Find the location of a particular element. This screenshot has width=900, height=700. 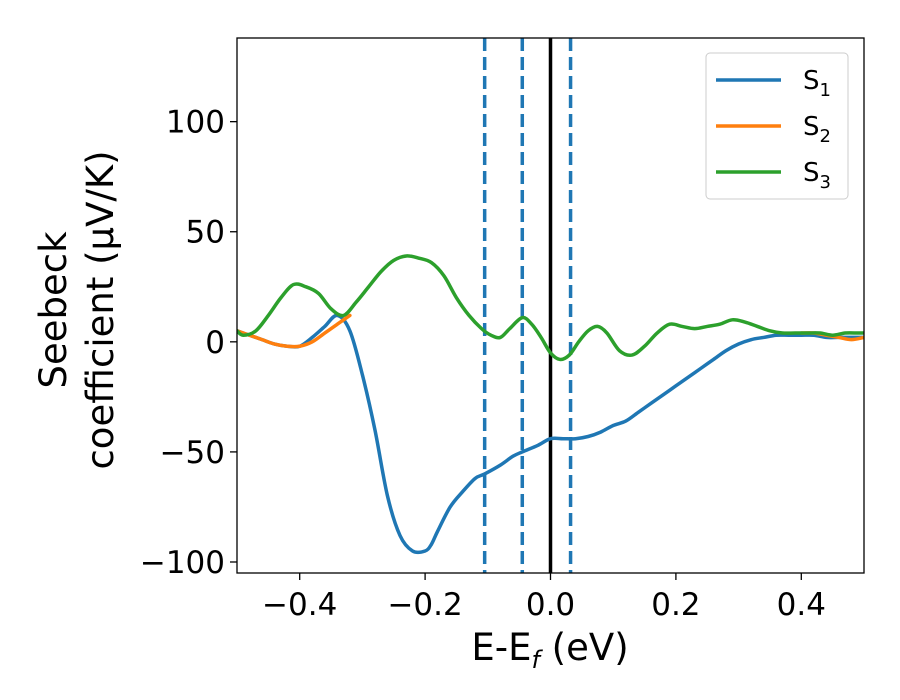

y-tick-label: −100 is located at coordinates (182, 563).